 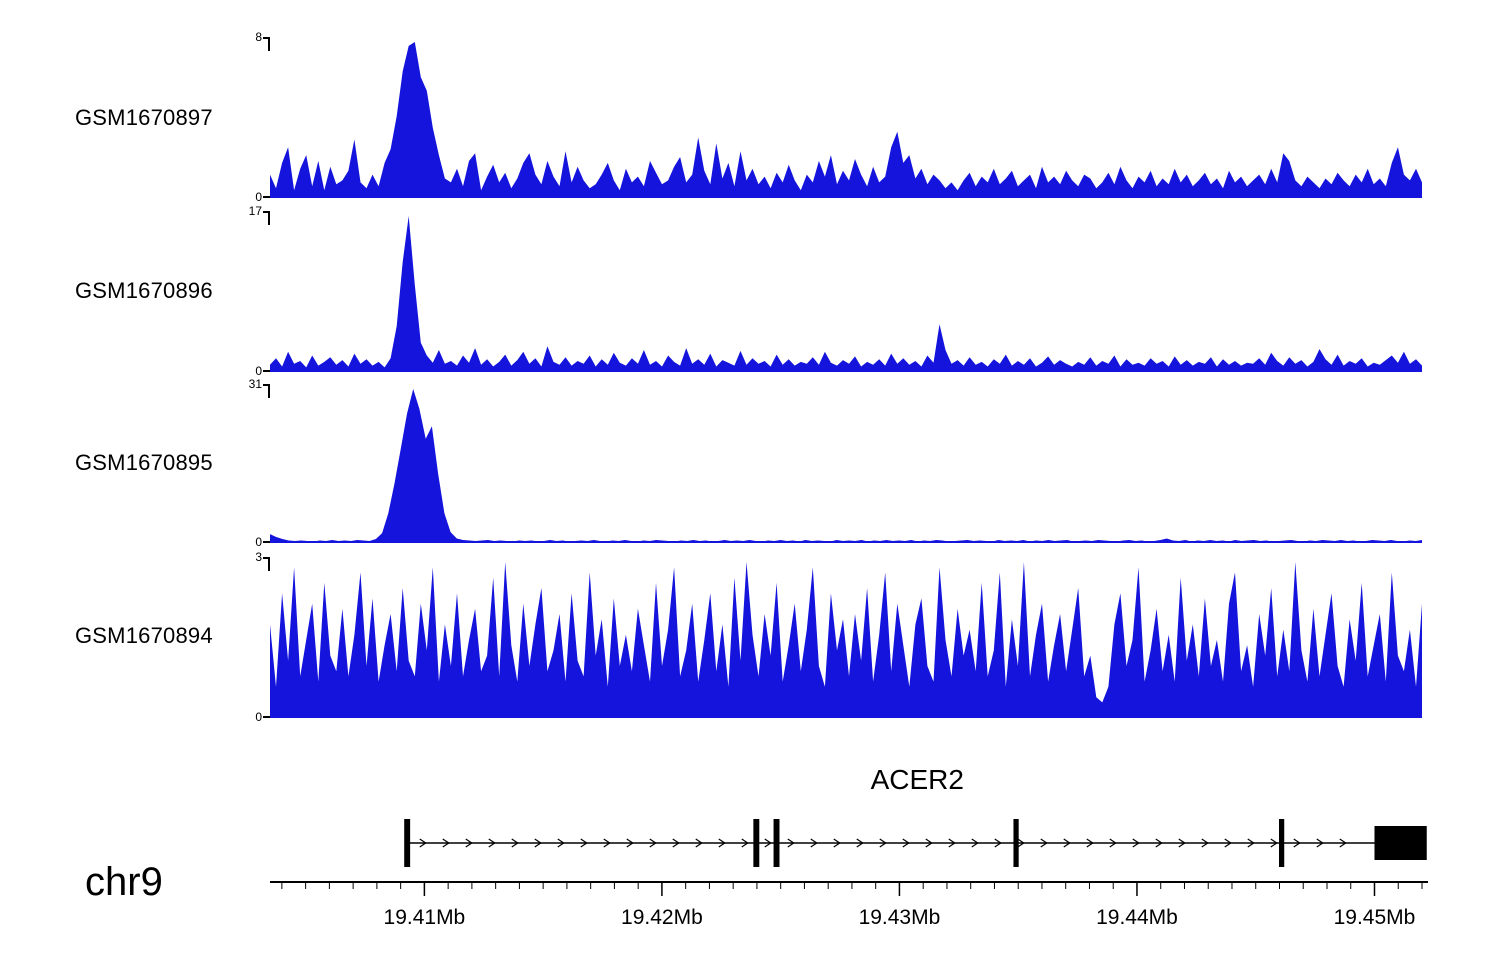 I want to click on ruler-tick-label: 19.45Mb, so click(x=1374, y=917).